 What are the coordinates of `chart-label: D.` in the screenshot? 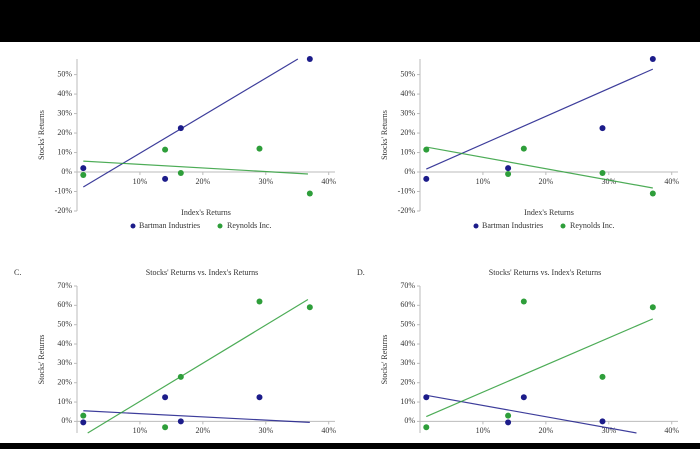 It's located at (361, 272).